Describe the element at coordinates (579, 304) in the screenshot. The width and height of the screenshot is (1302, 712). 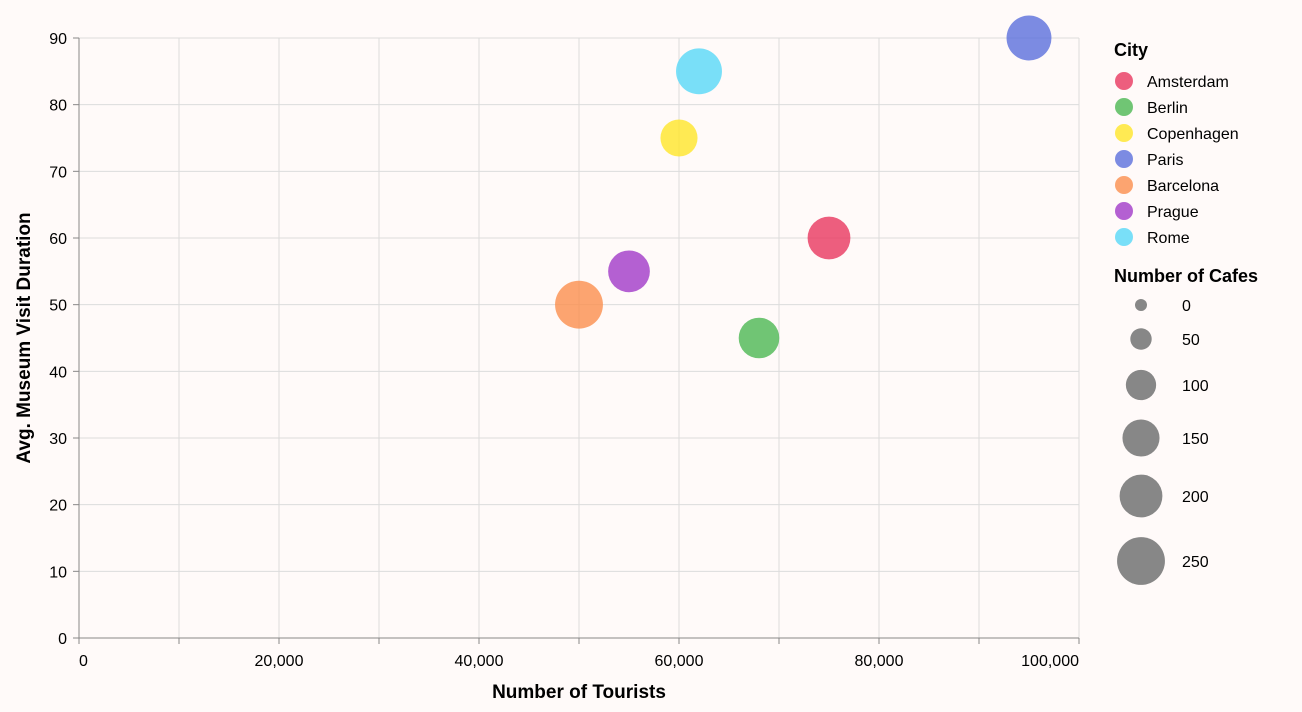
I see `data-point-barcelona` at that location.